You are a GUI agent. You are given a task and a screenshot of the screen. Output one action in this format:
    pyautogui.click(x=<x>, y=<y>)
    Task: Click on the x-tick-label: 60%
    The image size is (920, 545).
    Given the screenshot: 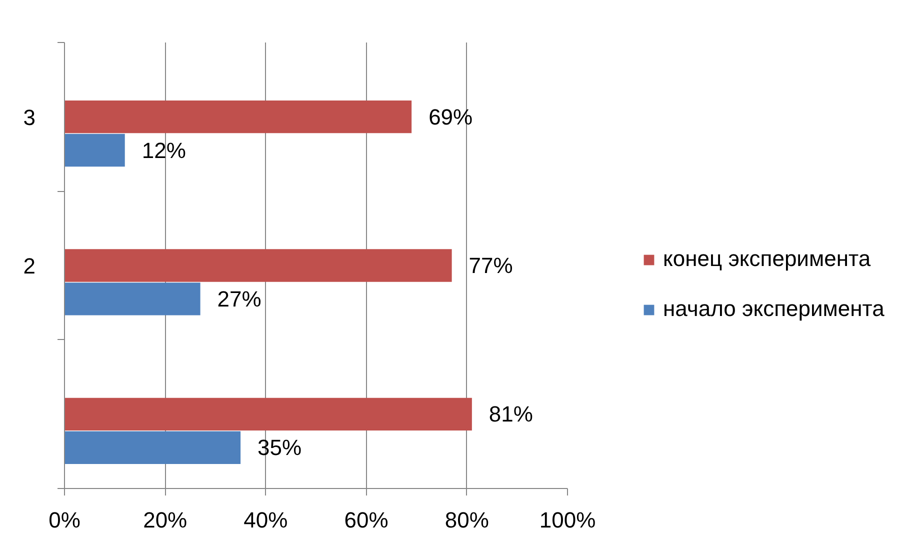 What is the action you would take?
    pyautogui.click(x=366, y=520)
    